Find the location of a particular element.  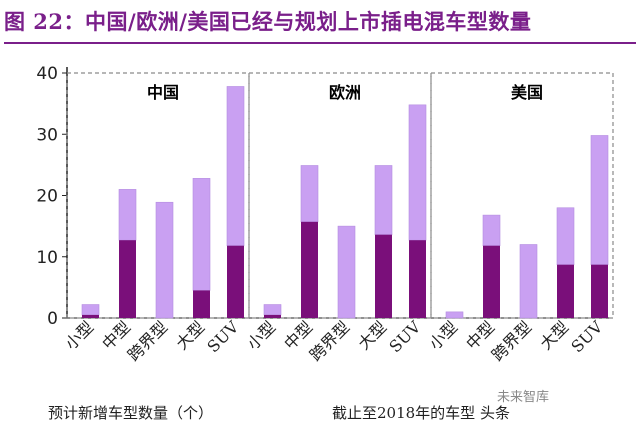

footer-unit-note: 预计新增车型数量（个） is located at coordinates (131, 413).